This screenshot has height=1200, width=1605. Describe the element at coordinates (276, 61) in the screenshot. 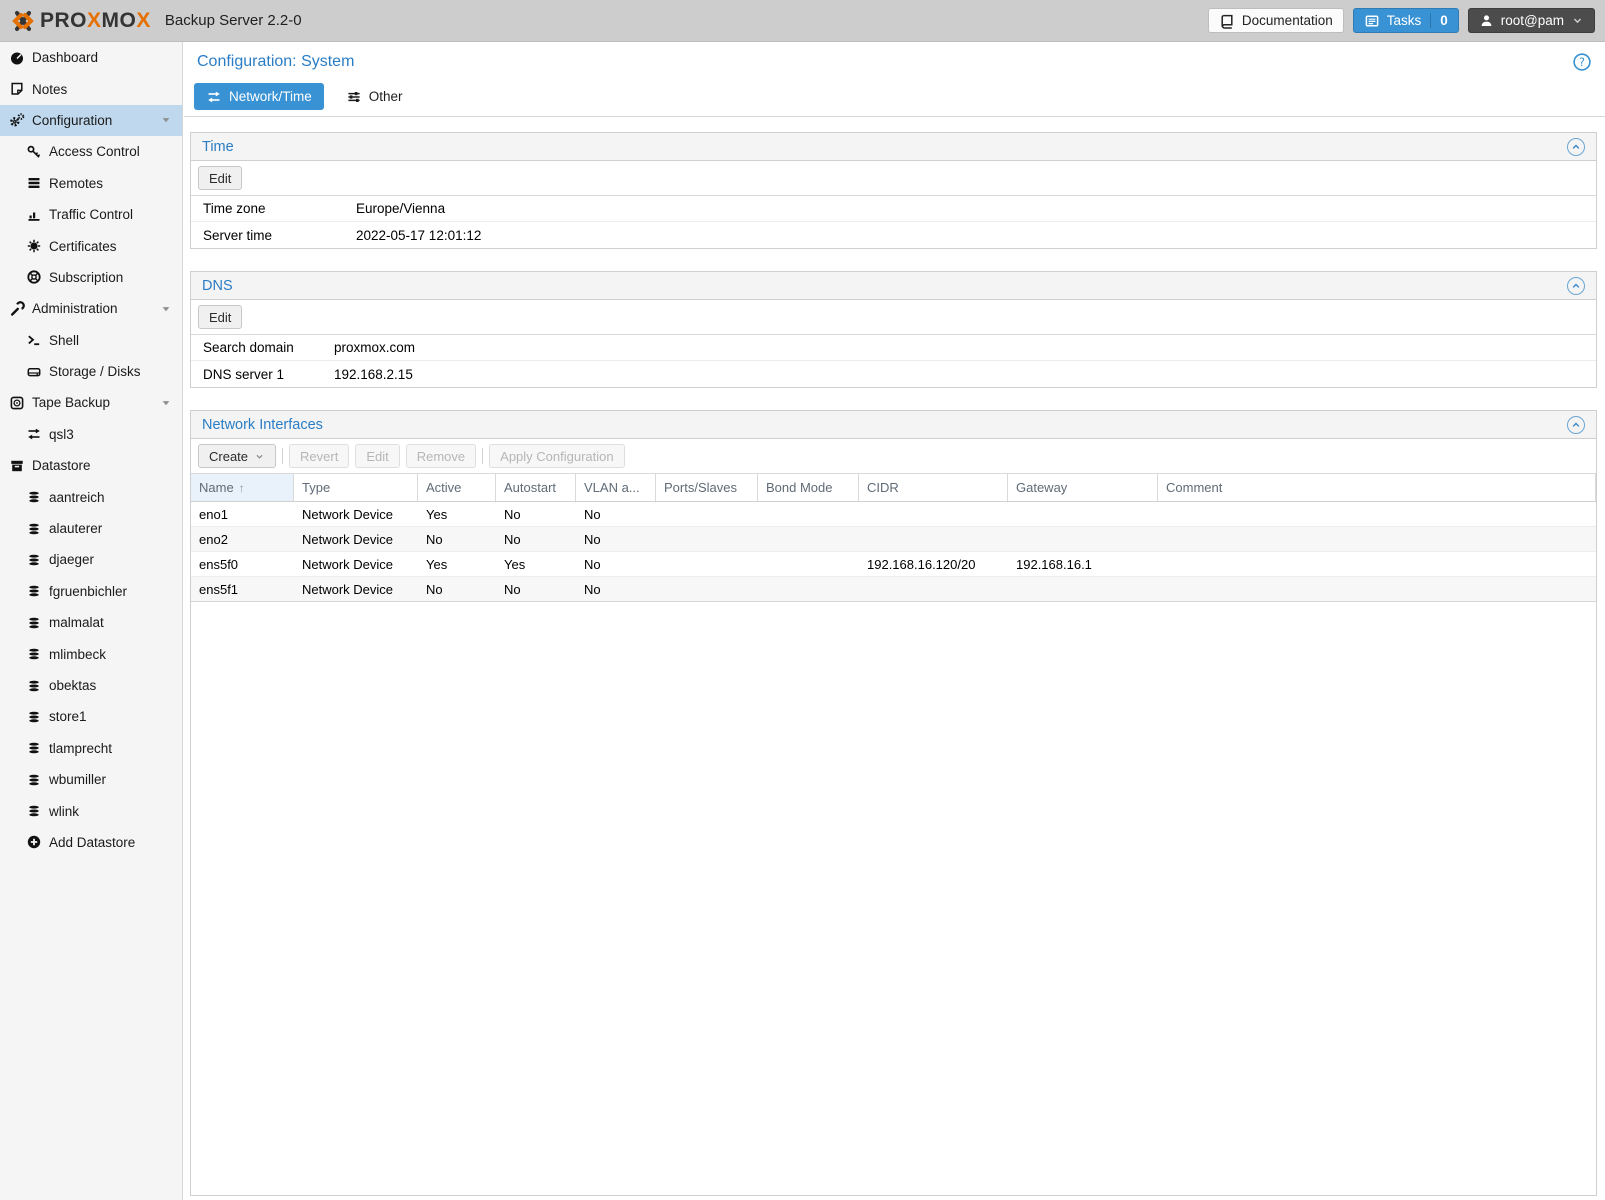

I see `page-title: Configuration: System` at that location.